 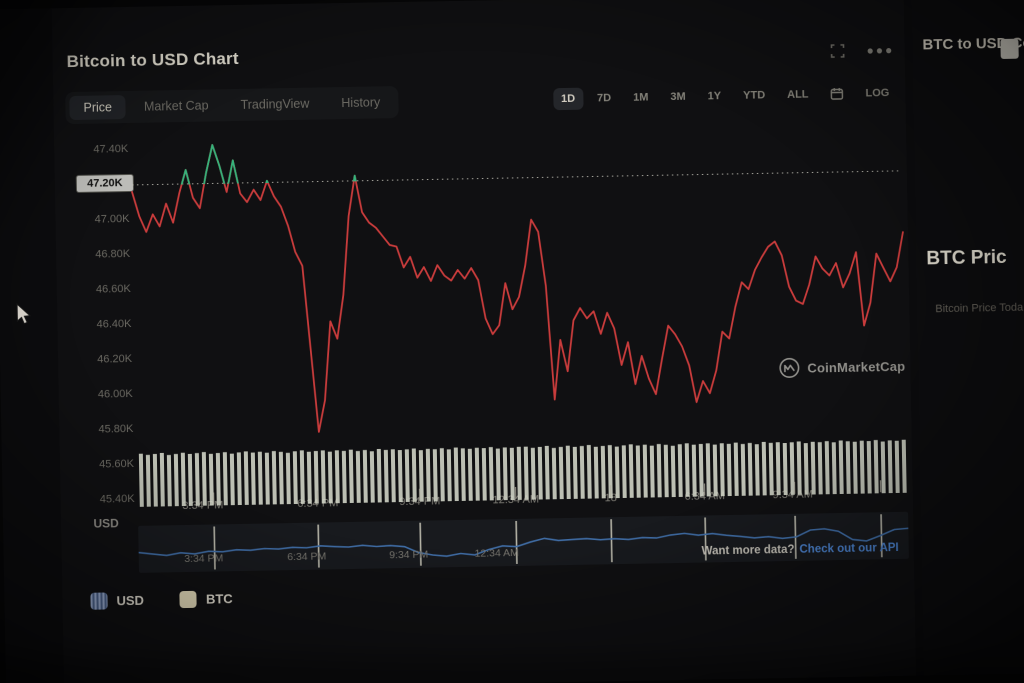 I want to click on legend-item-usd: USD, so click(x=117, y=601).